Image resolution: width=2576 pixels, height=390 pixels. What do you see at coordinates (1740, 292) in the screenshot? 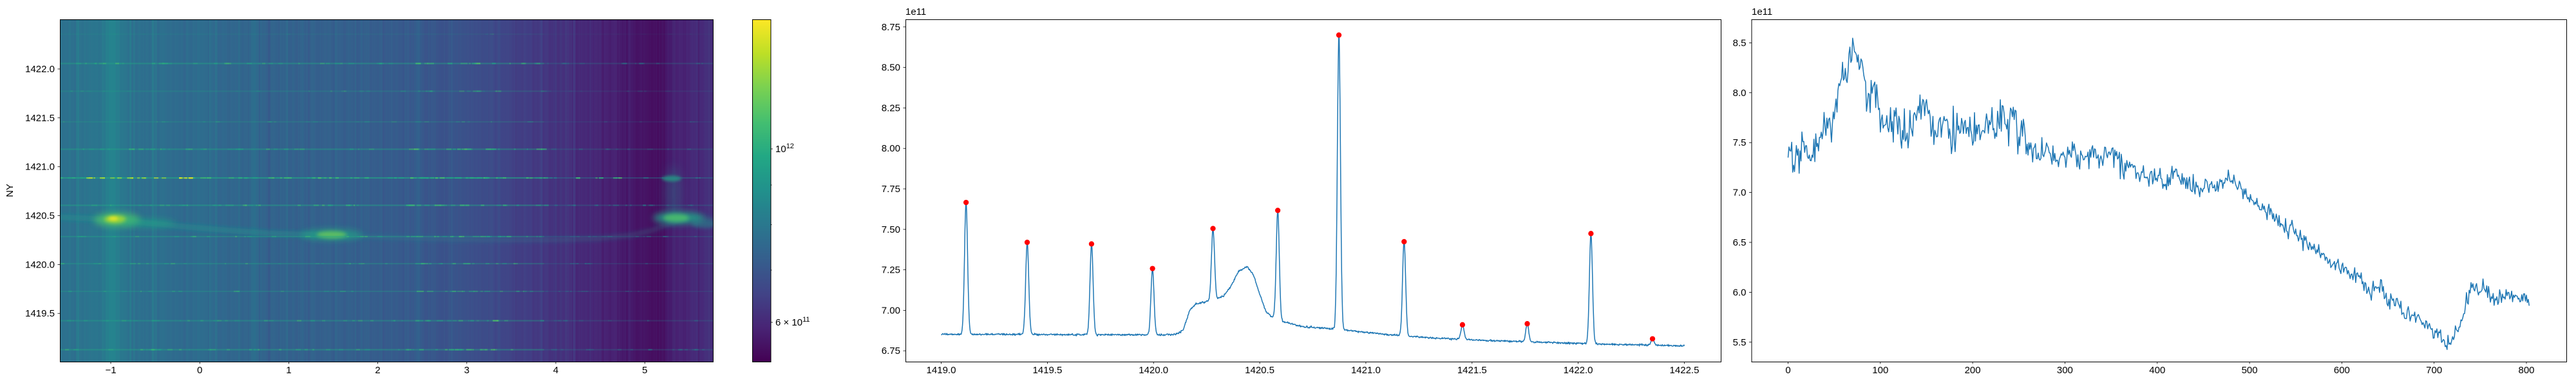
I see `svg-text: 6.0` at bounding box center [1740, 292].